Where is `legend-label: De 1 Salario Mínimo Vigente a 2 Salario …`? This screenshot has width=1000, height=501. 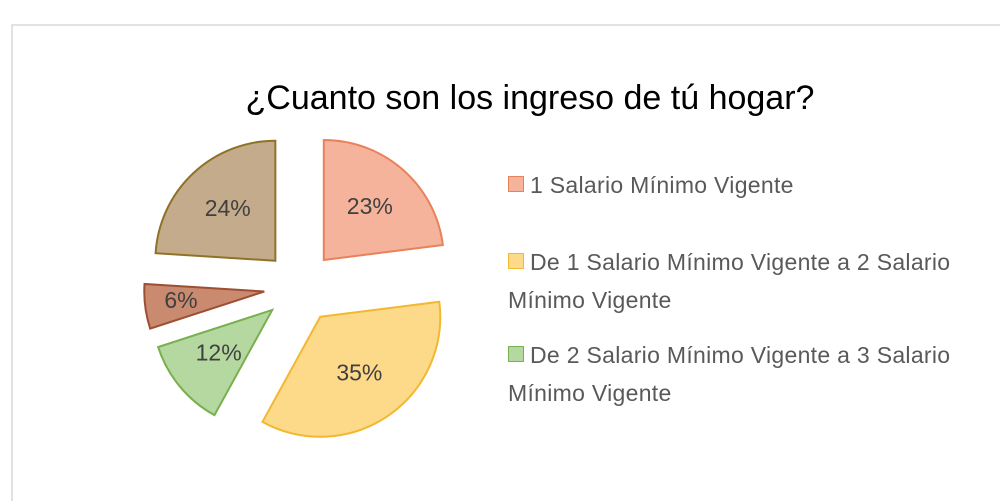 legend-label: De 1 Salario Mínimo Vigente a 2 Salario … is located at coordinates (729, 281).